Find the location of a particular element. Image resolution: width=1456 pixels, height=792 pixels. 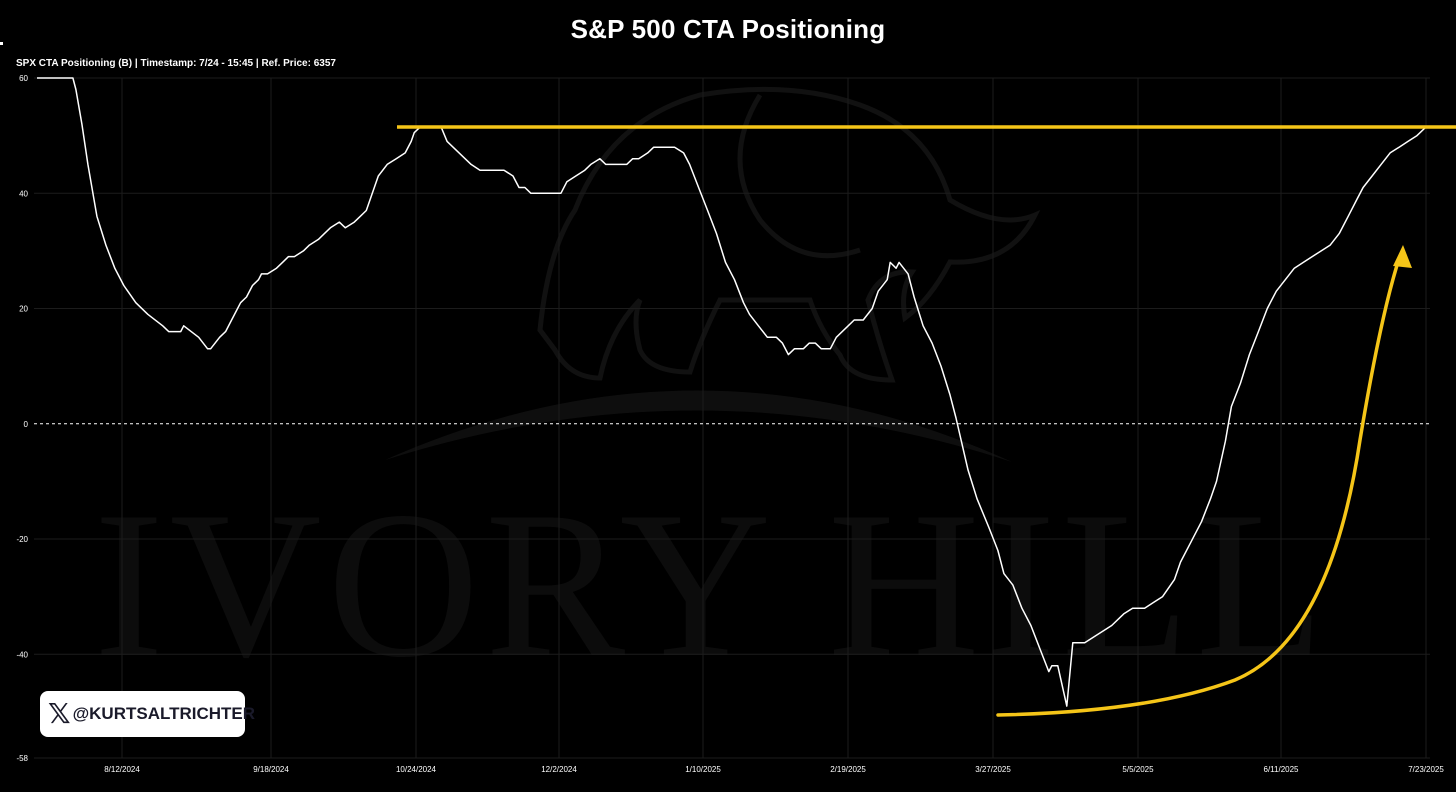

social-handle-badge: 𝕏 @KURTSALTRICHTER is located at coordinates (147, 714).